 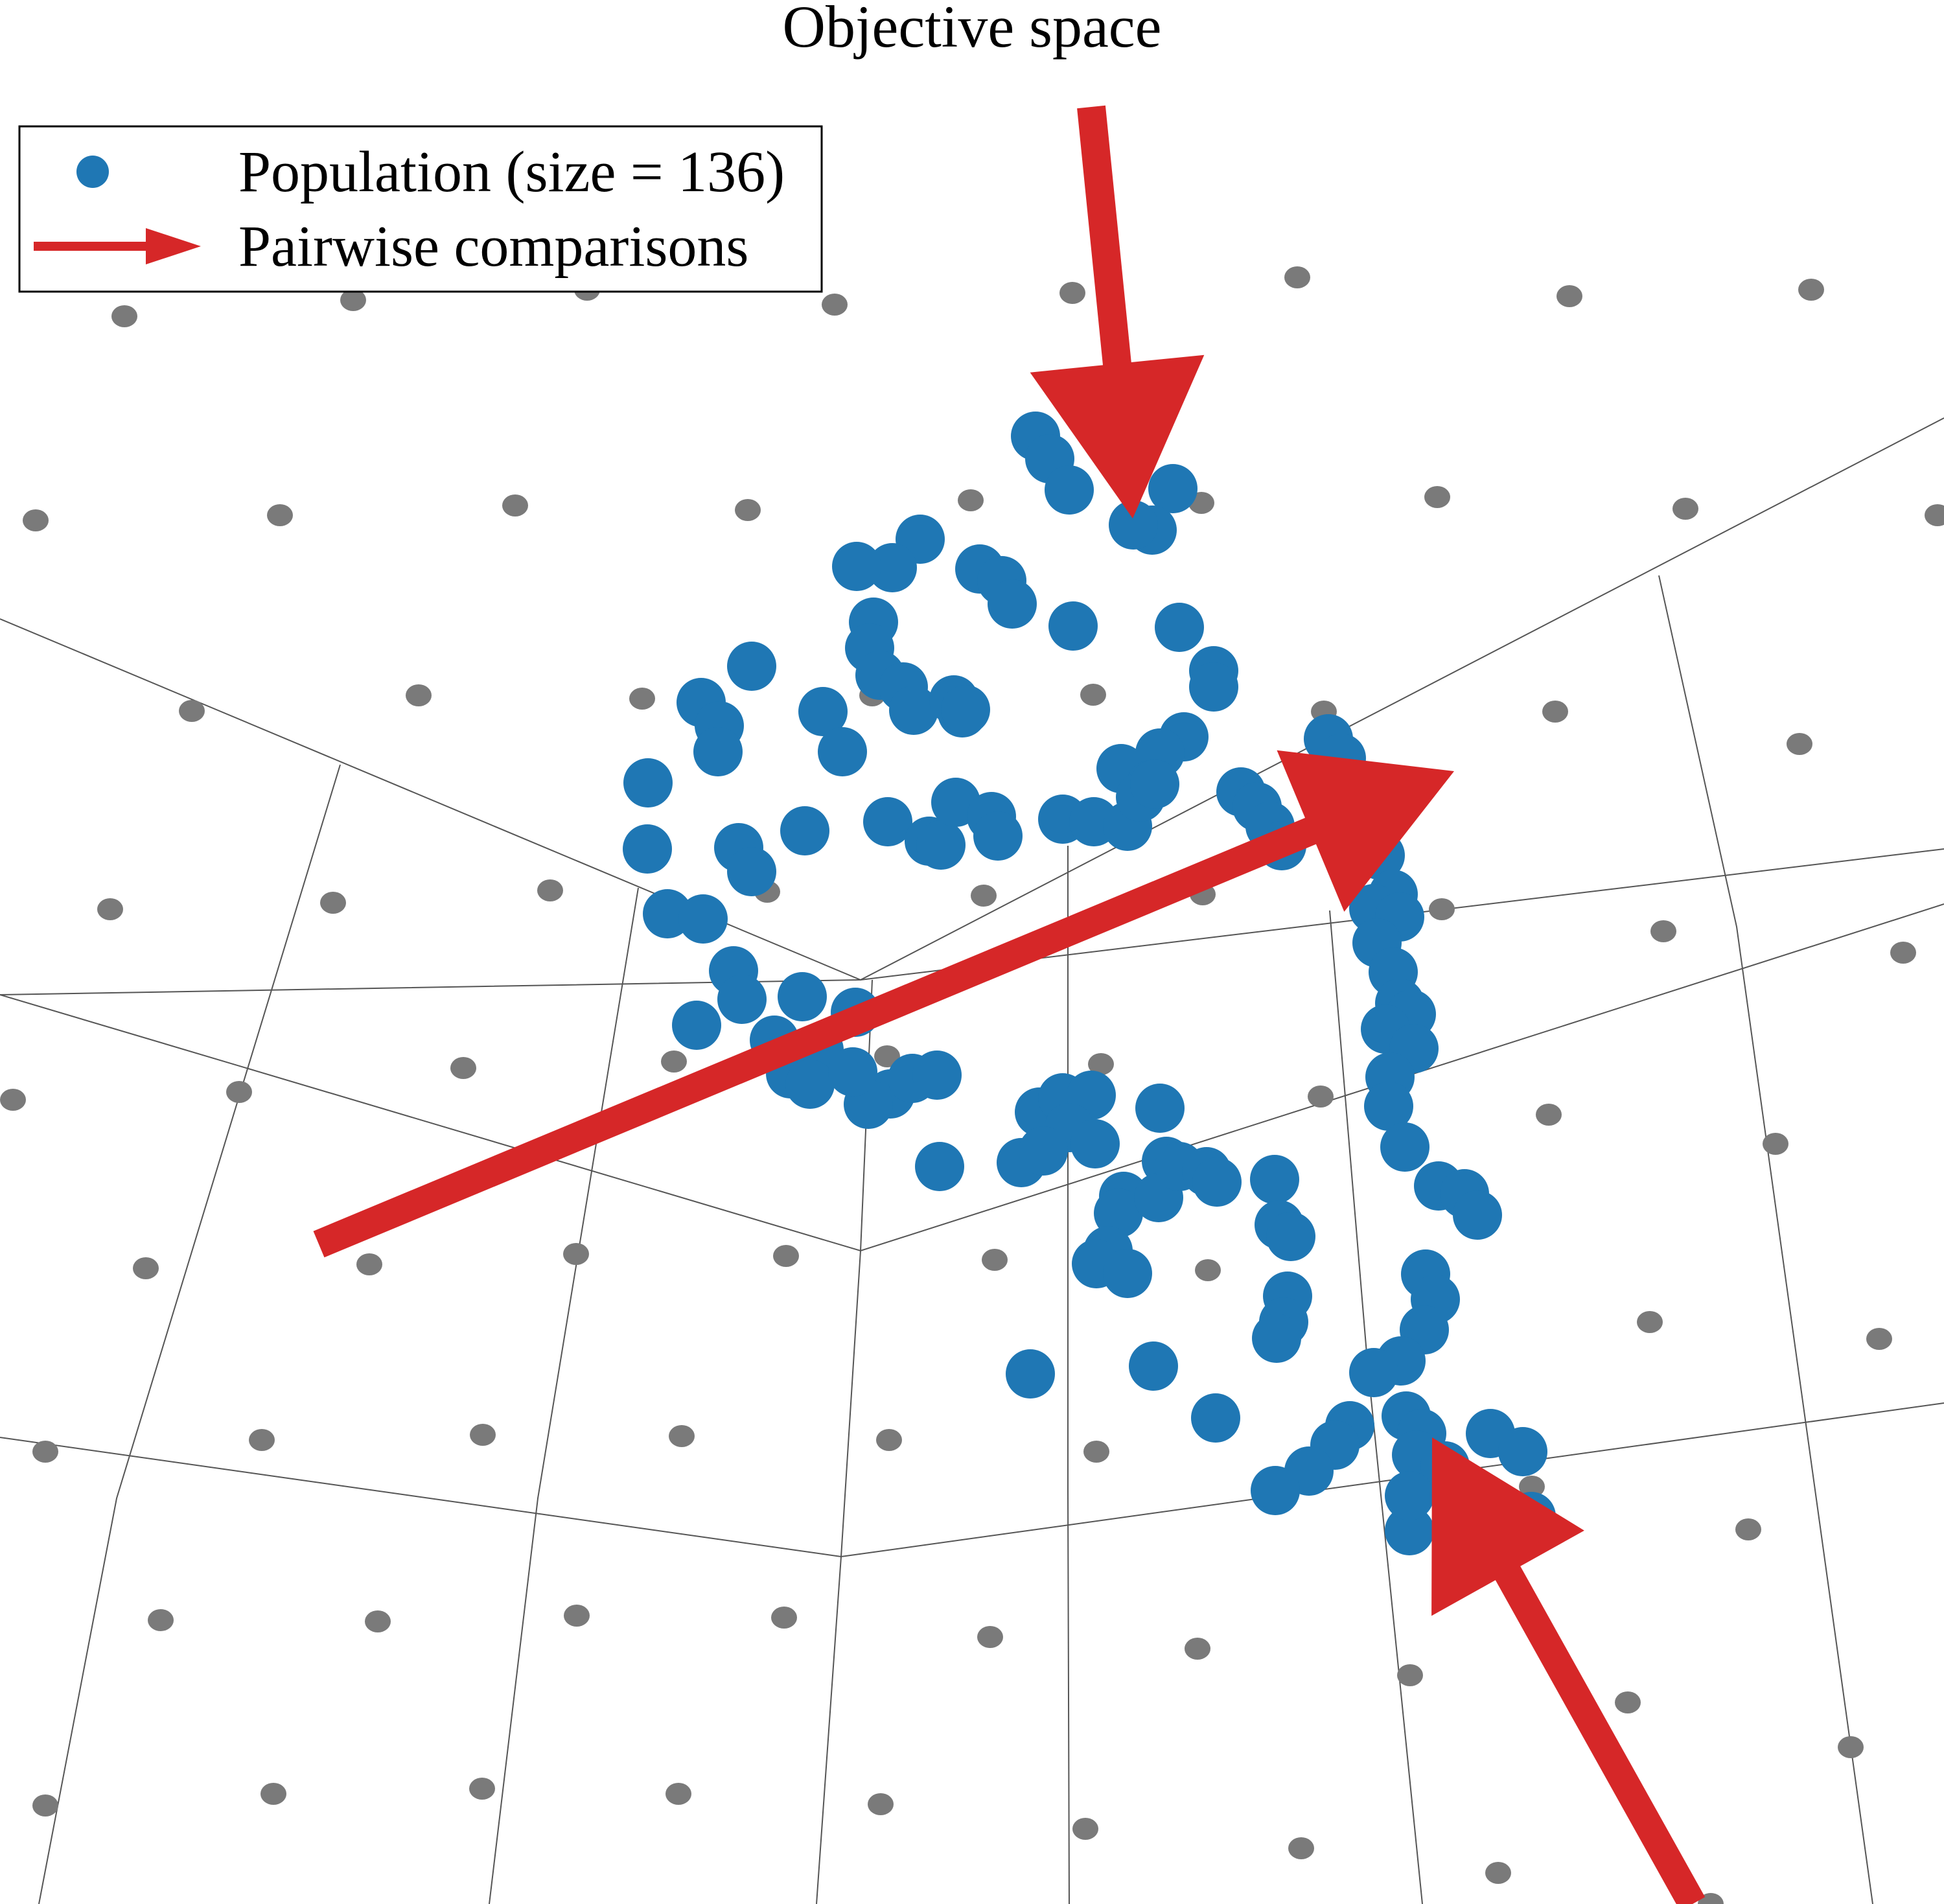 I want to click on legend-label-population: Population (size = 136), so click(x=511, y=172).